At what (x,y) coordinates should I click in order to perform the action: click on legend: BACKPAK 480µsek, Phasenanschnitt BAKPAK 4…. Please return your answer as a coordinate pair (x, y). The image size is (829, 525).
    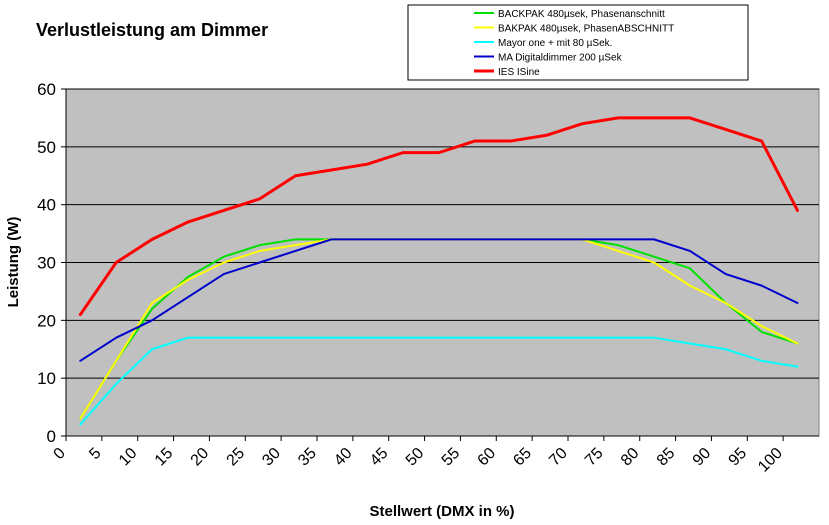
    Looking at the image, I should click on (578, 42).